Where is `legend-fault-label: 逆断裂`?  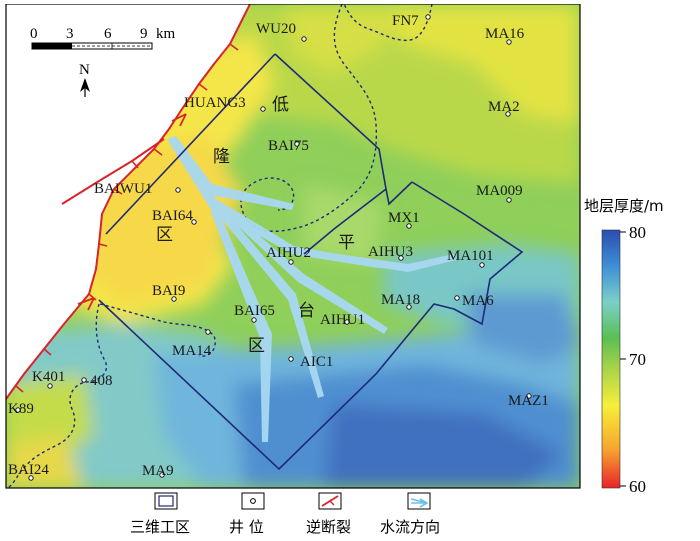
legend-fault-label: 逆断裂 is located at coordinates (328, 527).